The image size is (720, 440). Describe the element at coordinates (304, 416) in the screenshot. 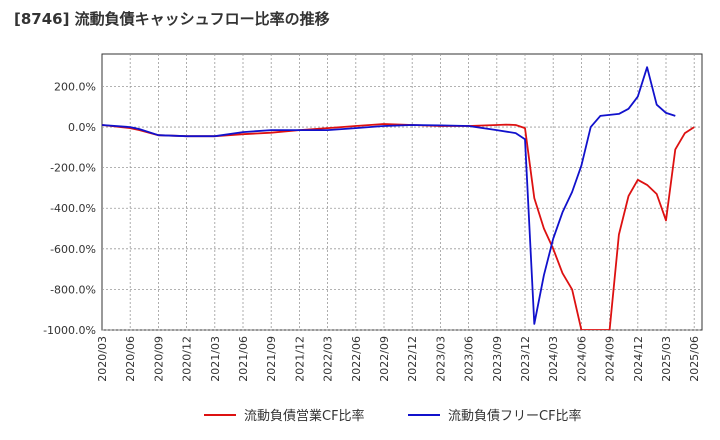

I see `legend-label-1: 流動負債営業CF比率` at that location.